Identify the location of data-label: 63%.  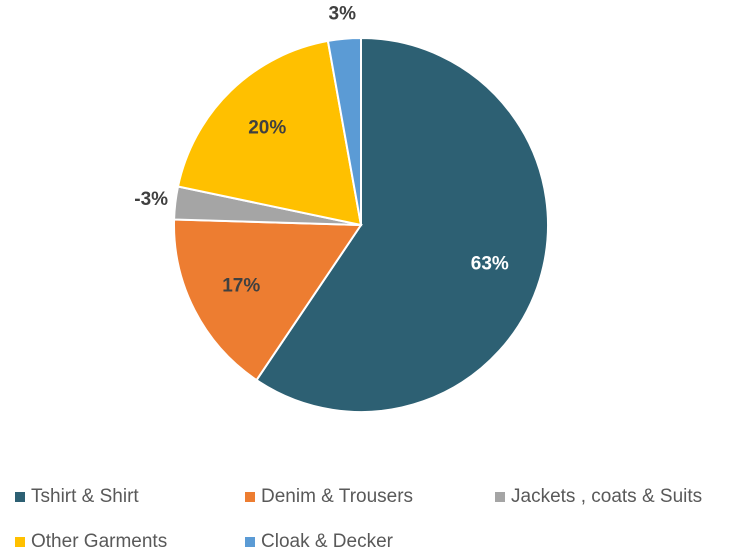
(490, 263).